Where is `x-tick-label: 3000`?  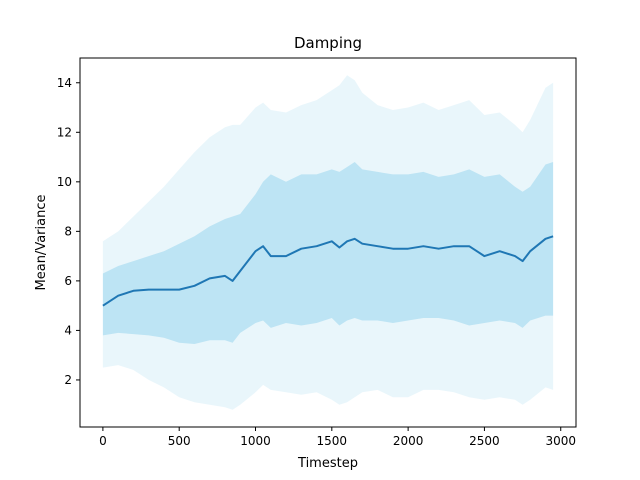 x-tick-label: 3000 is located at coordinates (560, 441).